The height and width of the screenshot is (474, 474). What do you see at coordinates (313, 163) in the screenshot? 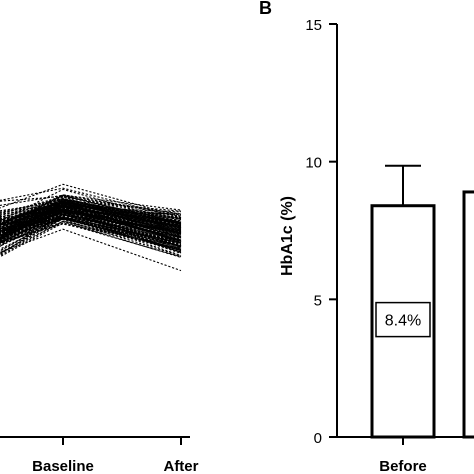
I see `y-tick-label: 10` at bounding box center [313, 163].